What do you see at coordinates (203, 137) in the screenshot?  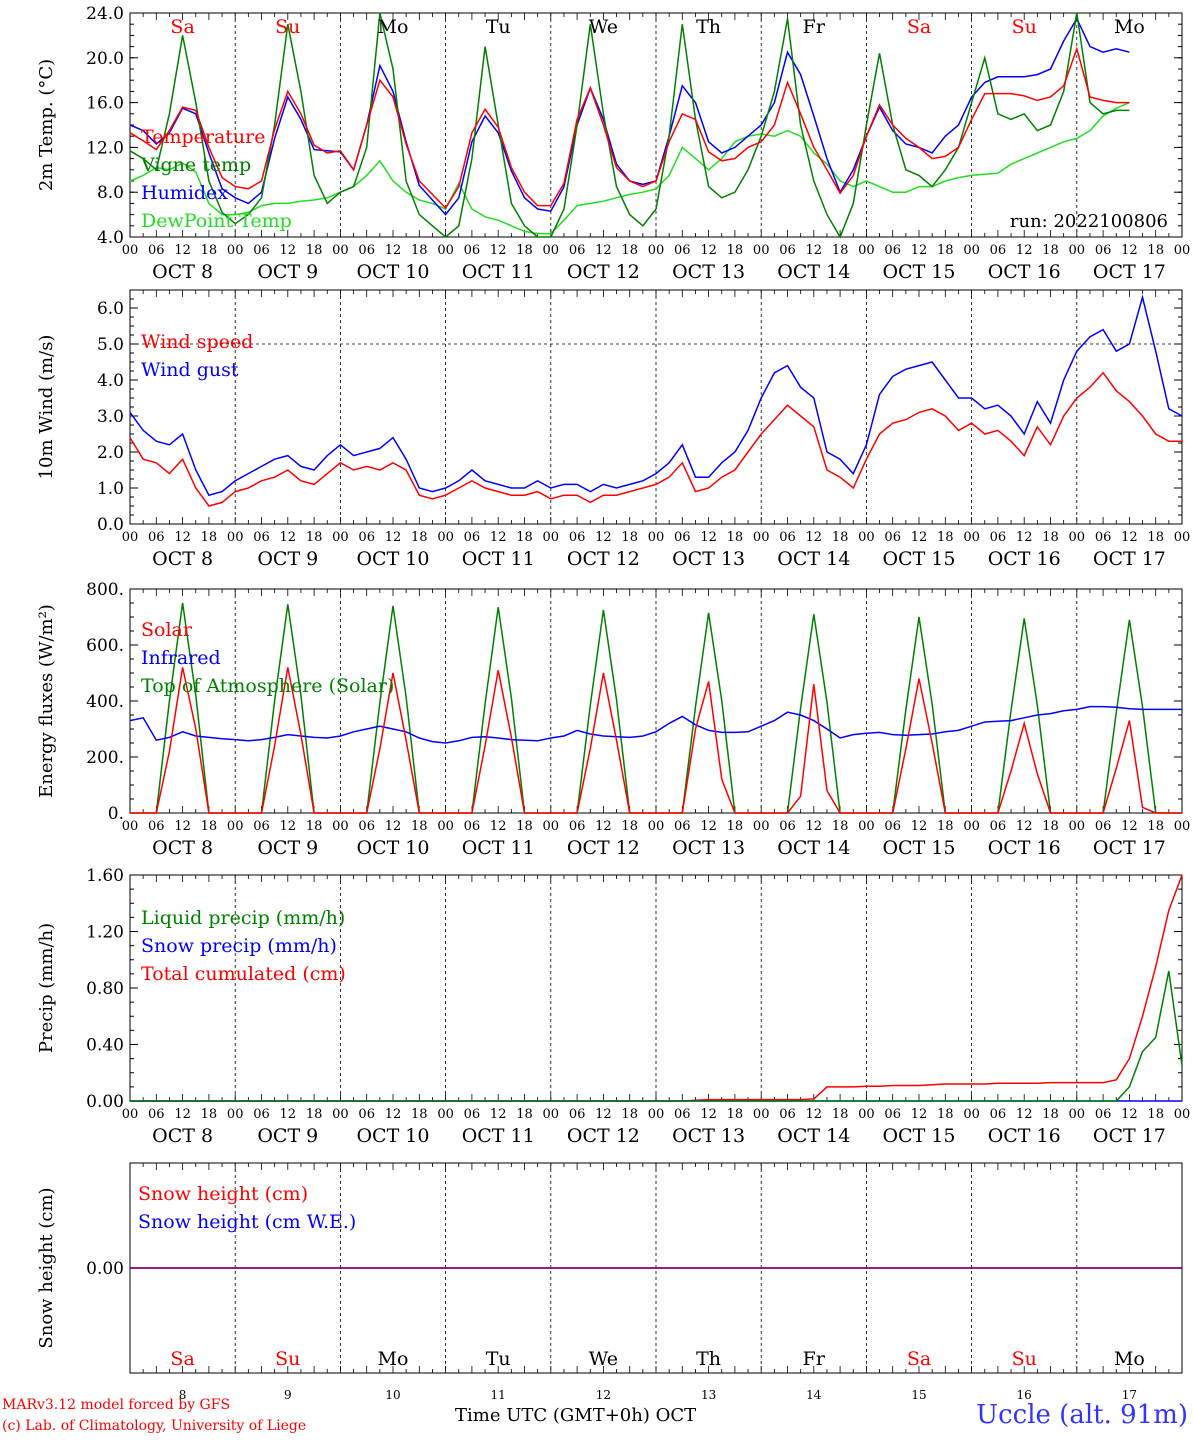 I see `legend-item: Temperature` at bounding box center [203, 137].